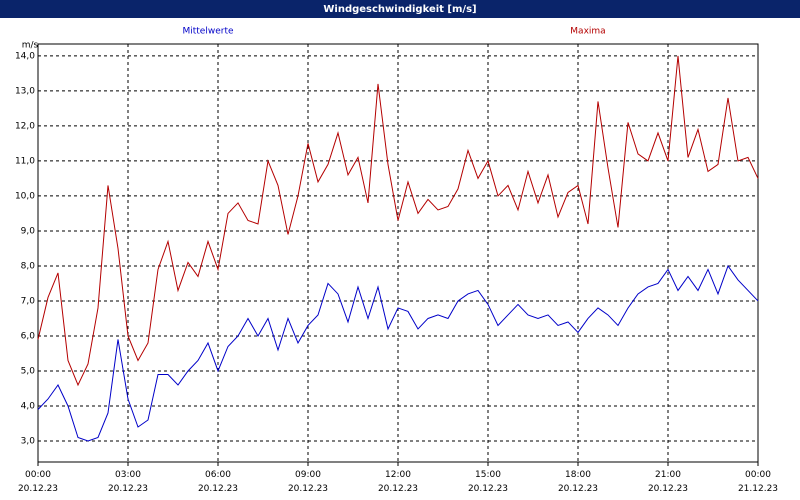 This screenshot has width=800, height=500. I want to click on y-tick-label: 12,0, so click(25, 126).